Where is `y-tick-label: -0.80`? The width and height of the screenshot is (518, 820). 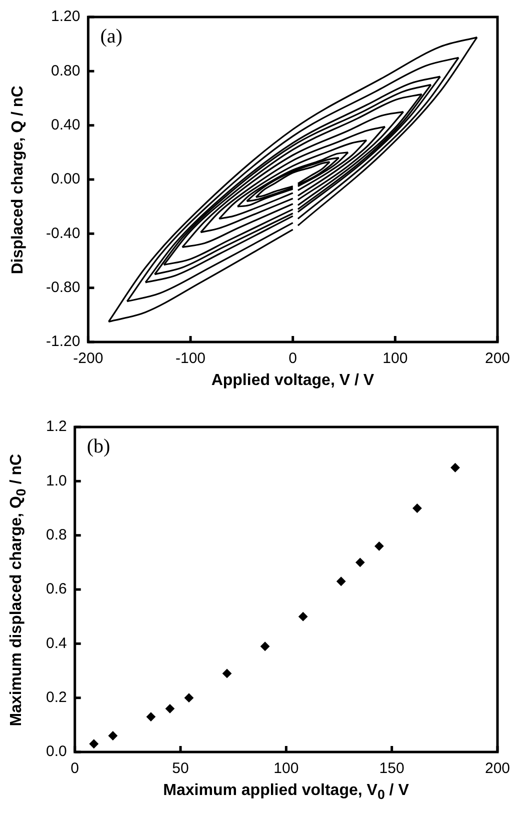 y-tick-label: -0.80 is located at coordinates (63, 287).